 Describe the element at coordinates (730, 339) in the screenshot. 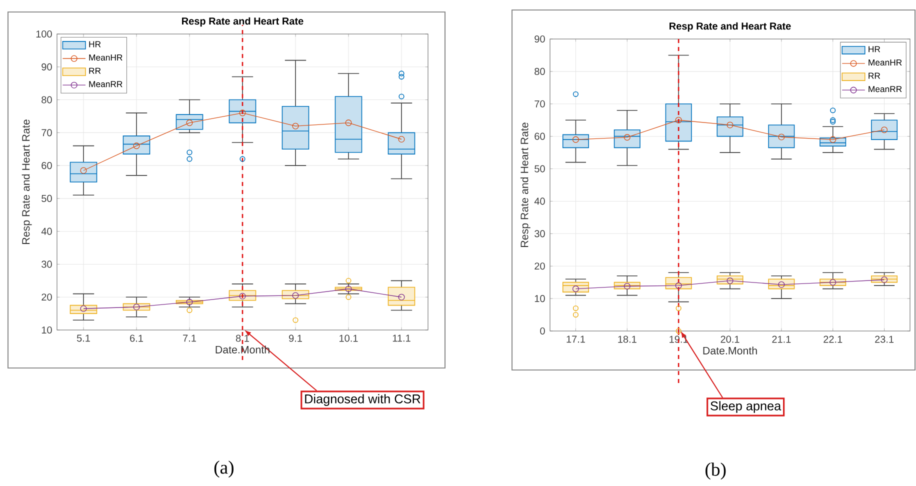

I see `x-tick-label: 20.1` at that location.